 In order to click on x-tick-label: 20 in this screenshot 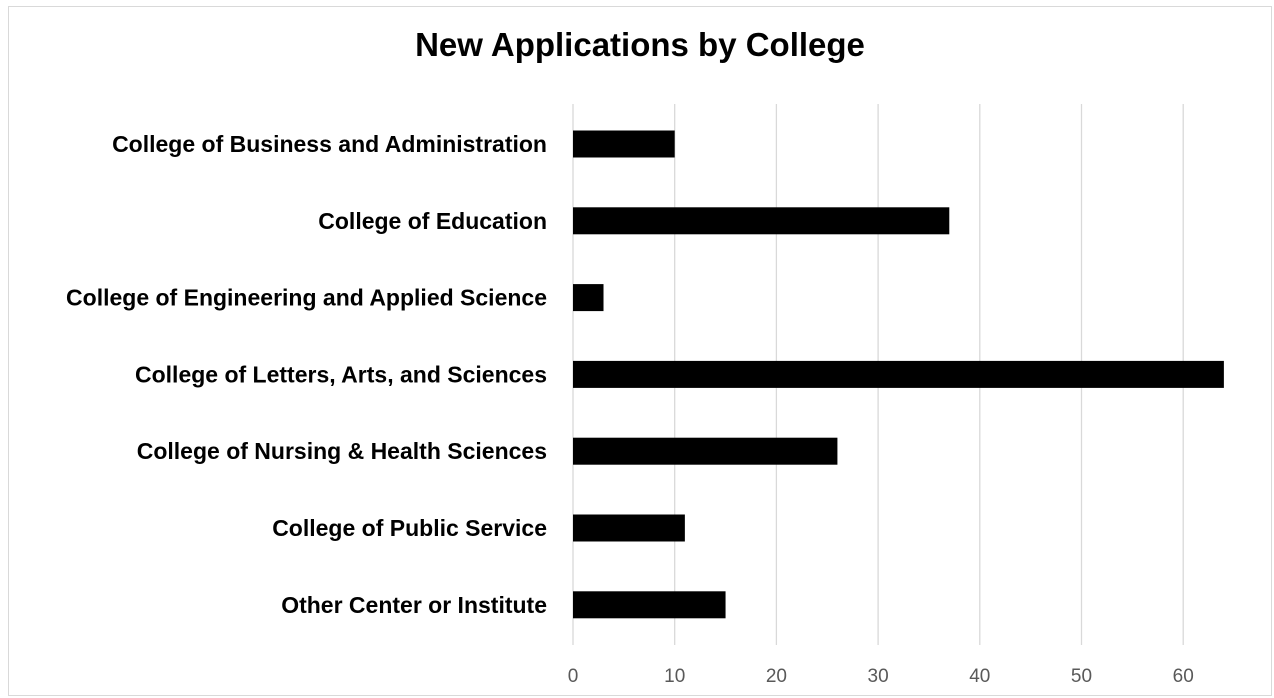, I will do `click(776, 676)`.